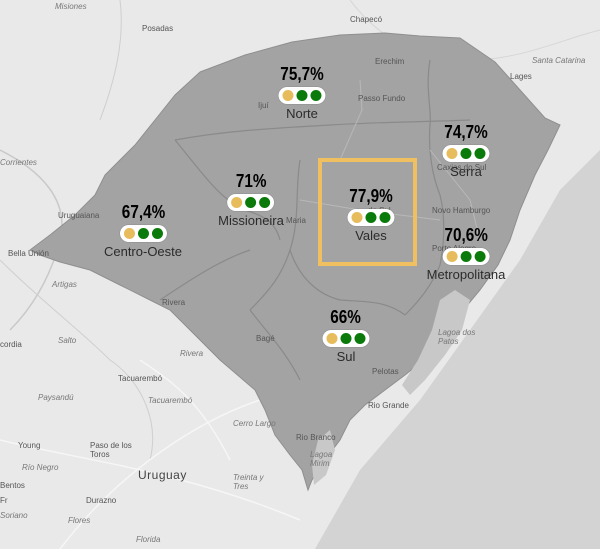 This screenshot has width=600, height=549. I want to click on place-label: Treinta y Tres, so click(248, 482).